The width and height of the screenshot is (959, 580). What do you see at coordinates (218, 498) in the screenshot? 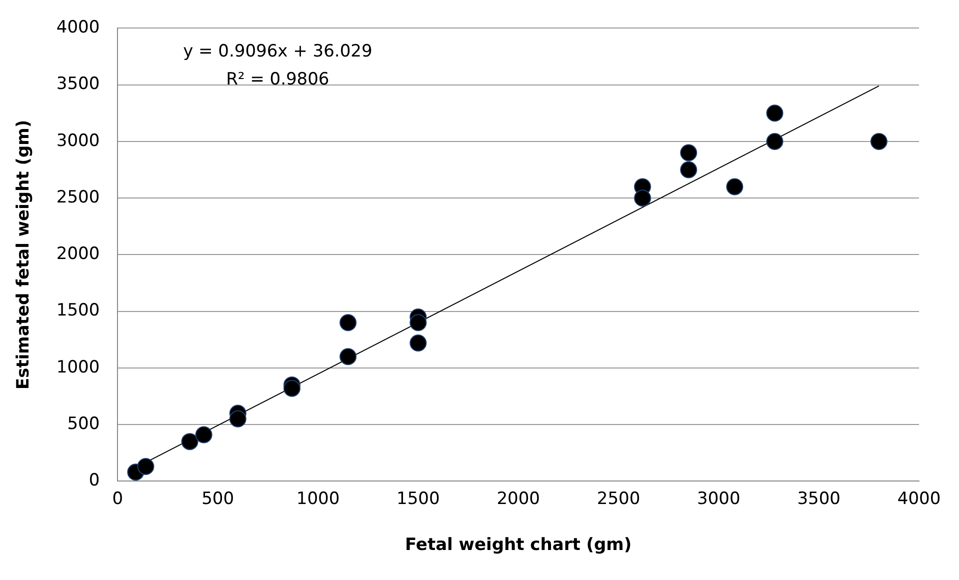
I see `x-tick-label: 500` at bounding box center [218, 498].